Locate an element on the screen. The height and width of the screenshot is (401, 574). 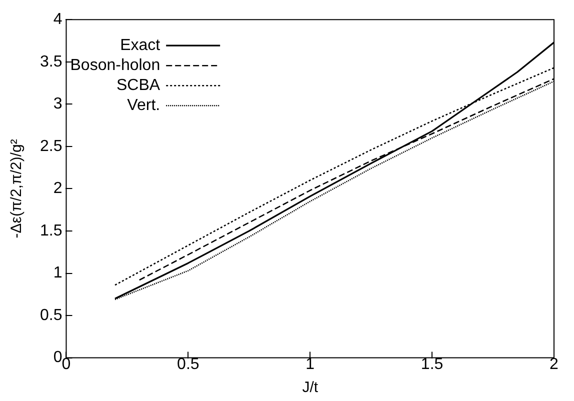
x-axis-title: J/t is located at coordinates (310, 387).